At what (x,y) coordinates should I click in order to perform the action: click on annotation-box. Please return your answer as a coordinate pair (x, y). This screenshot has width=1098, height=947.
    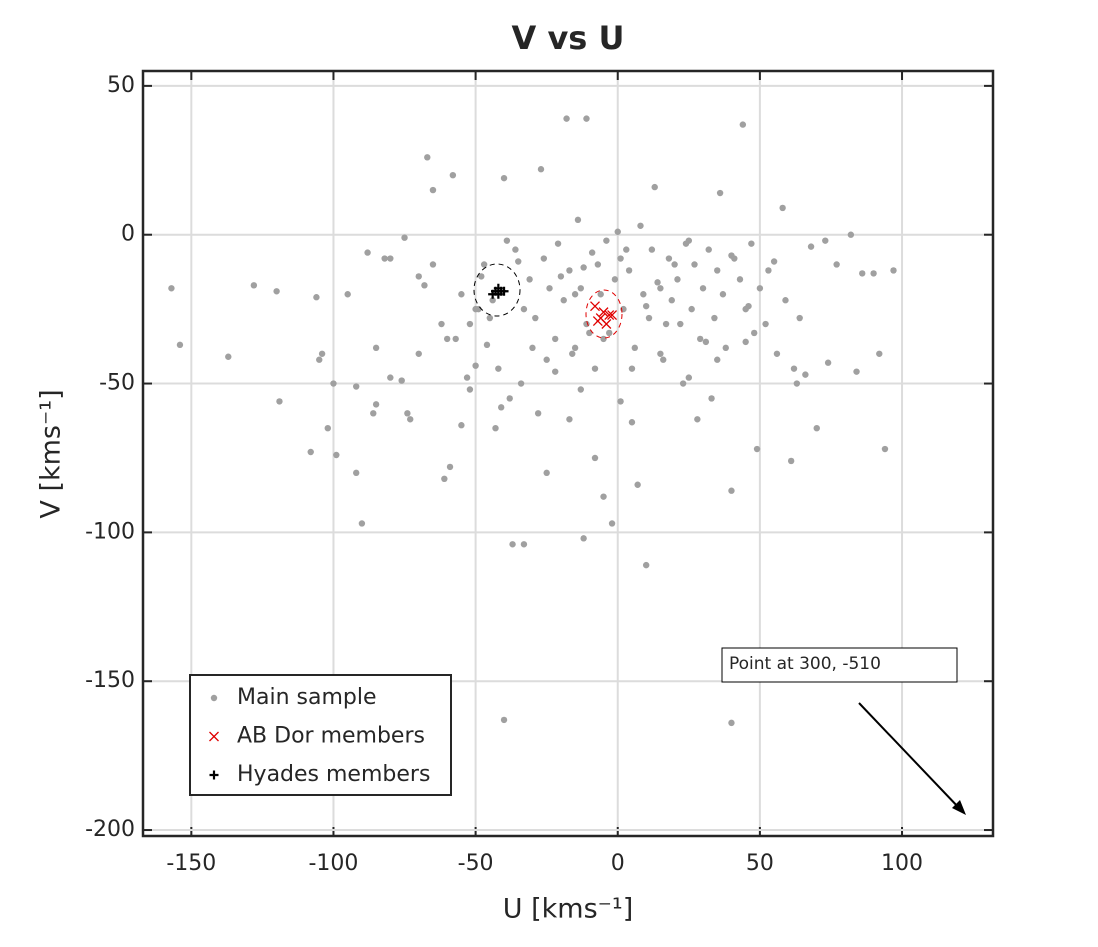
    Looking at the image, I should click on (839, 665).